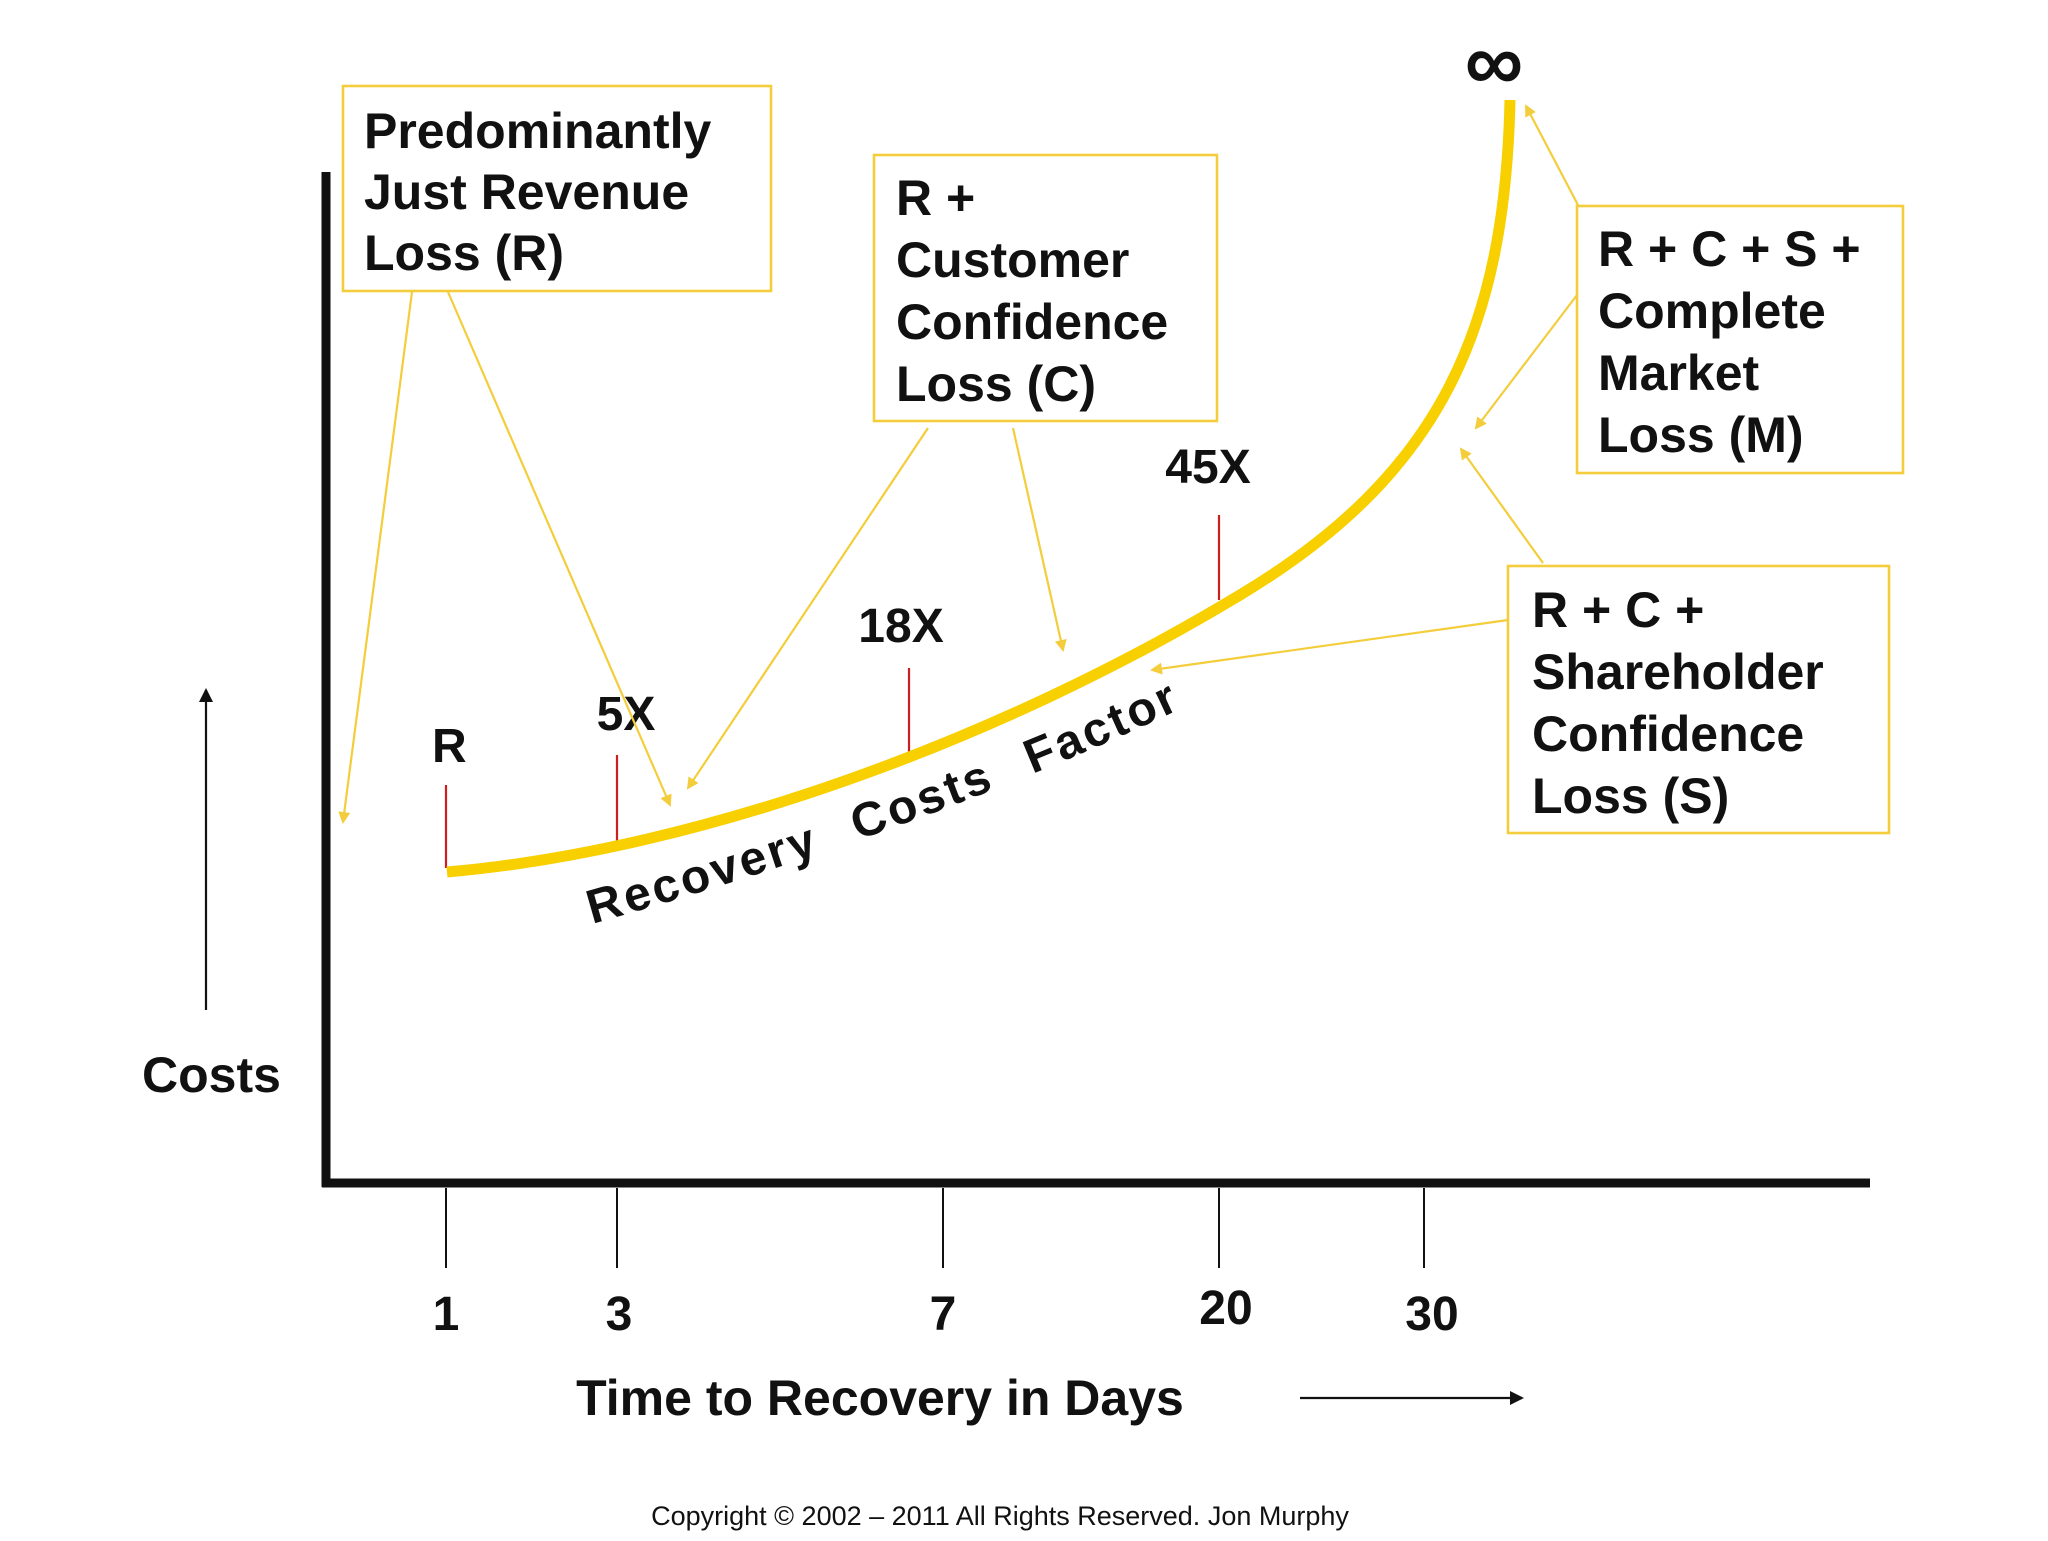 This screenshot has width=2048, height=1541. What do you see at coordinates (211, 1075) in the screenshot?
I see `y-axis-label: Costs` at bounding box center [211, 1075].